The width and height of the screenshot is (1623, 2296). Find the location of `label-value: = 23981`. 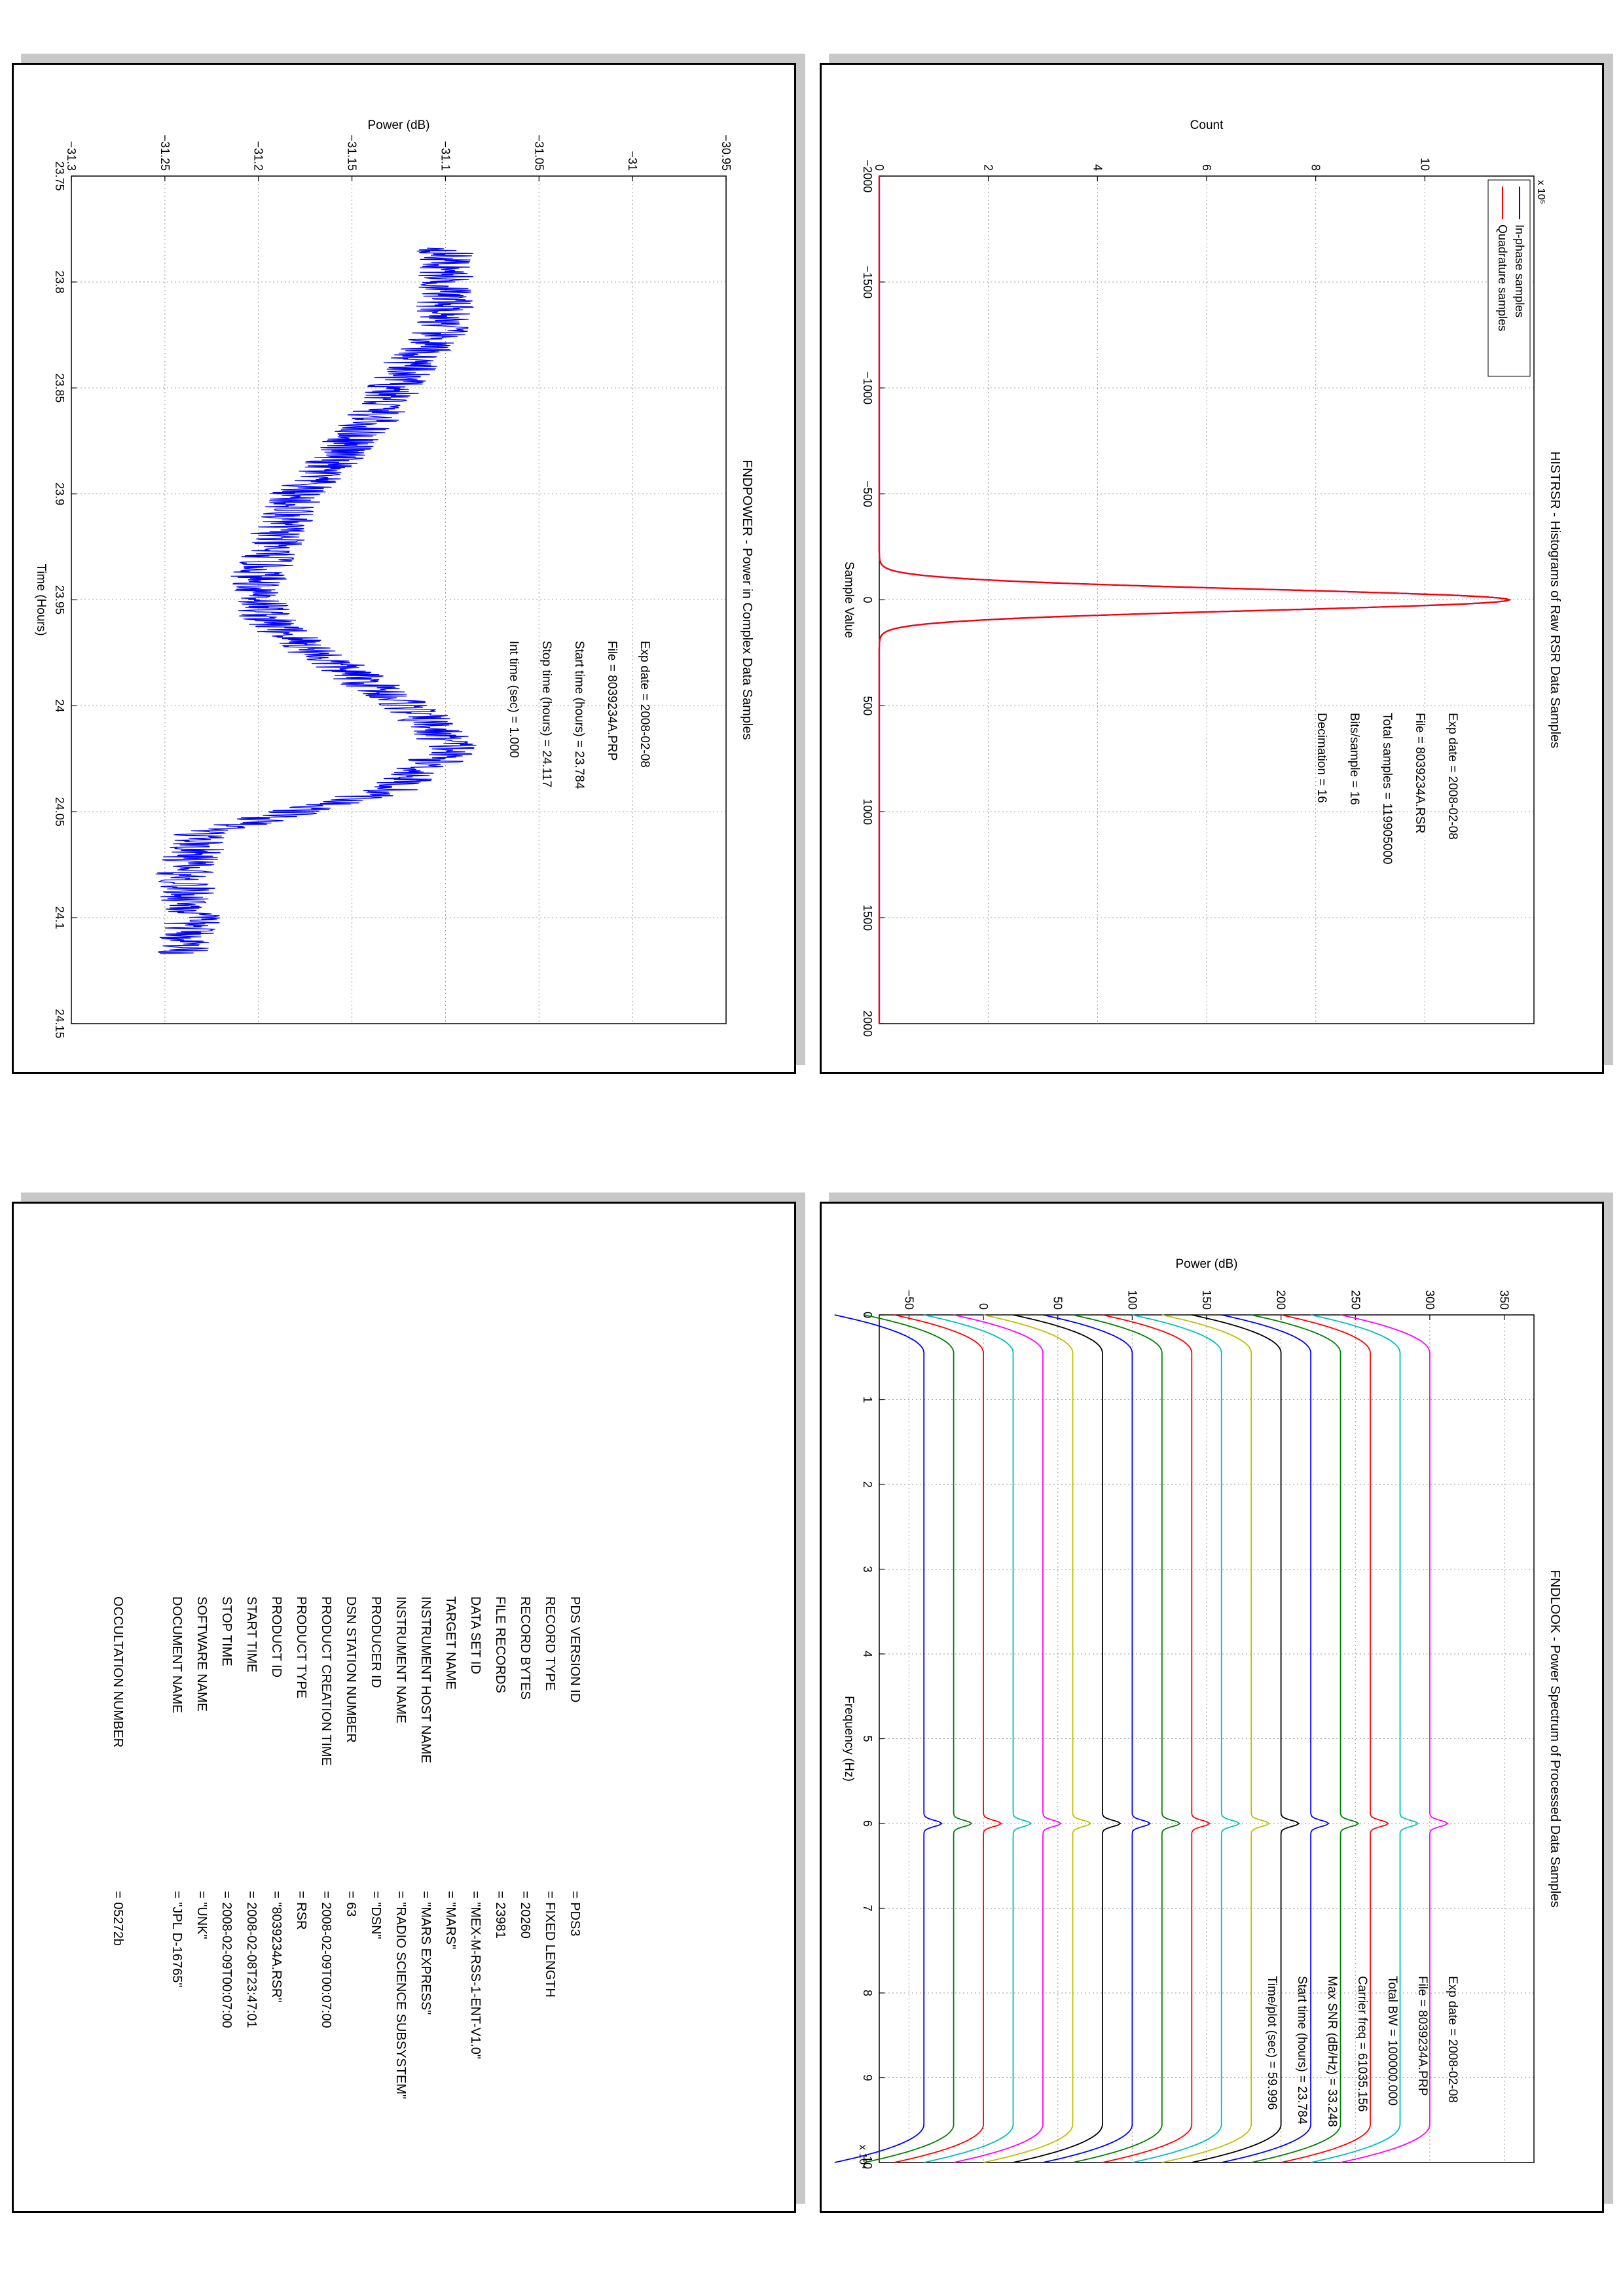

label-value: = 23981 is located at coordinates (500, 1915).